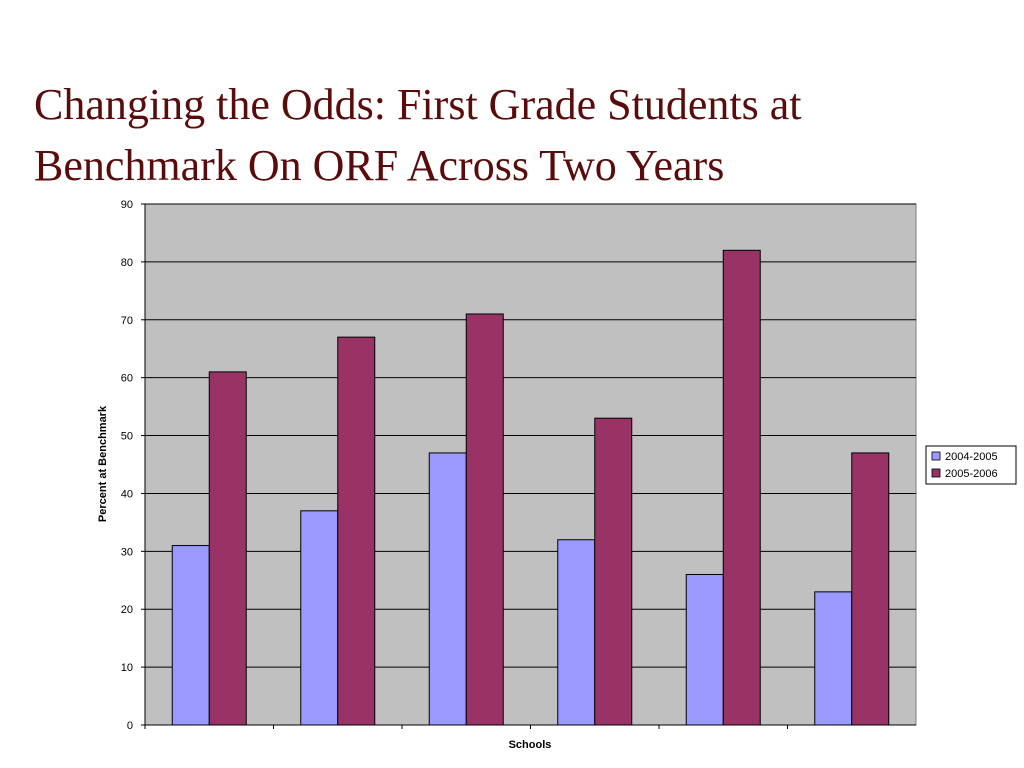 The width and height of the screenshot is (1024, 768). I want to click on y-axis-title: Percent at Benchmark, so click(103, 463).